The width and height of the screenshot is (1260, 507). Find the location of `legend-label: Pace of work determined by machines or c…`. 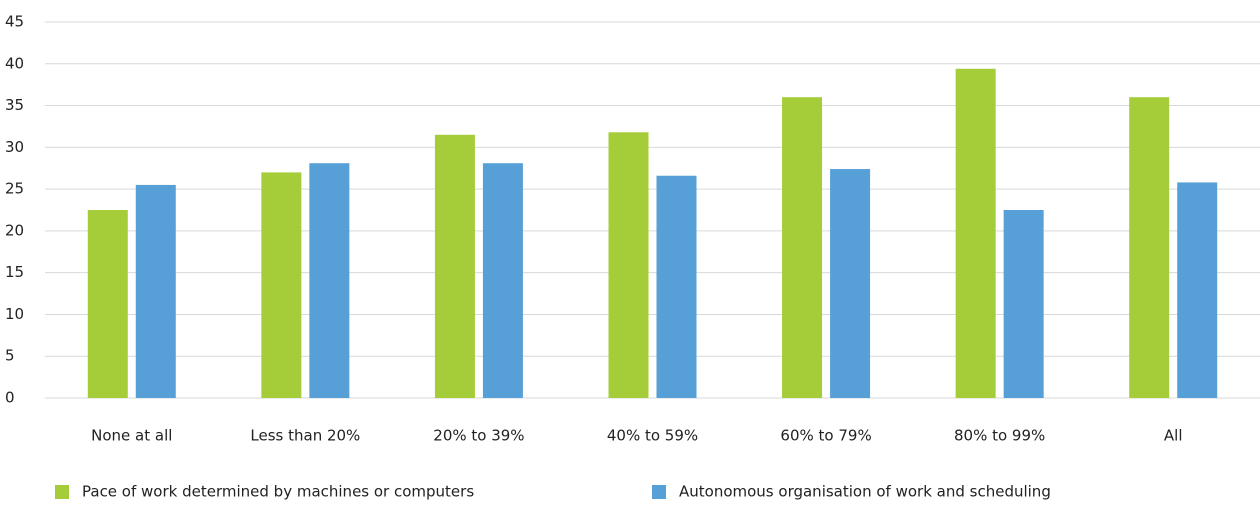

legend-label: Pace of work determined by machines or c… is located at coordinates (278, 492).